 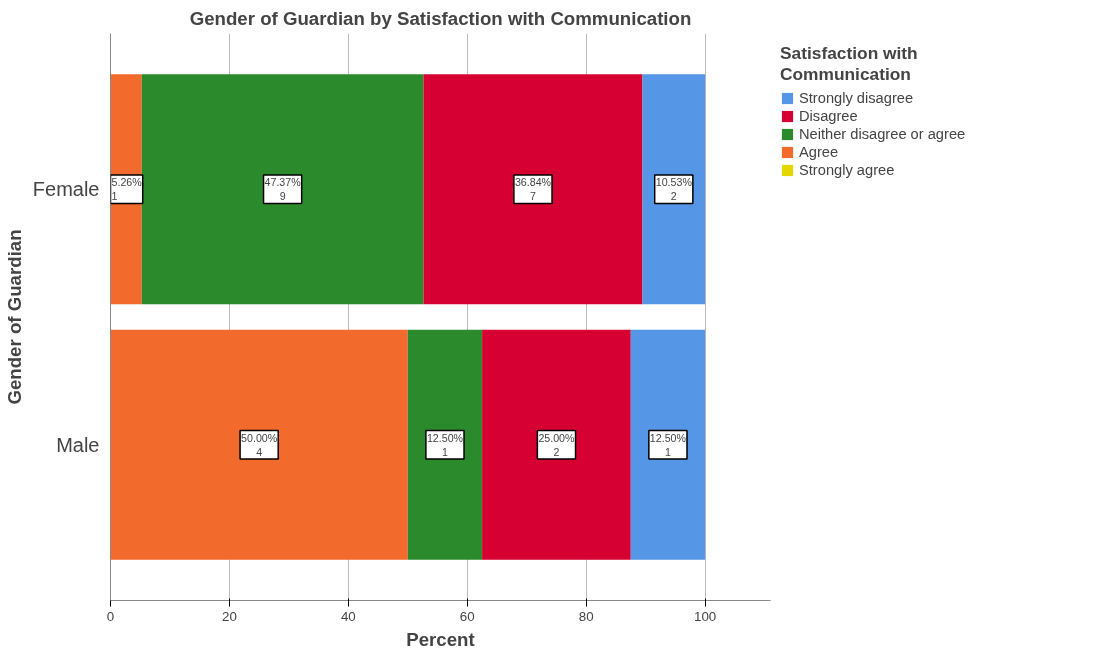 I want to click on x-tick-label: 60, so click(x=467, y=616).